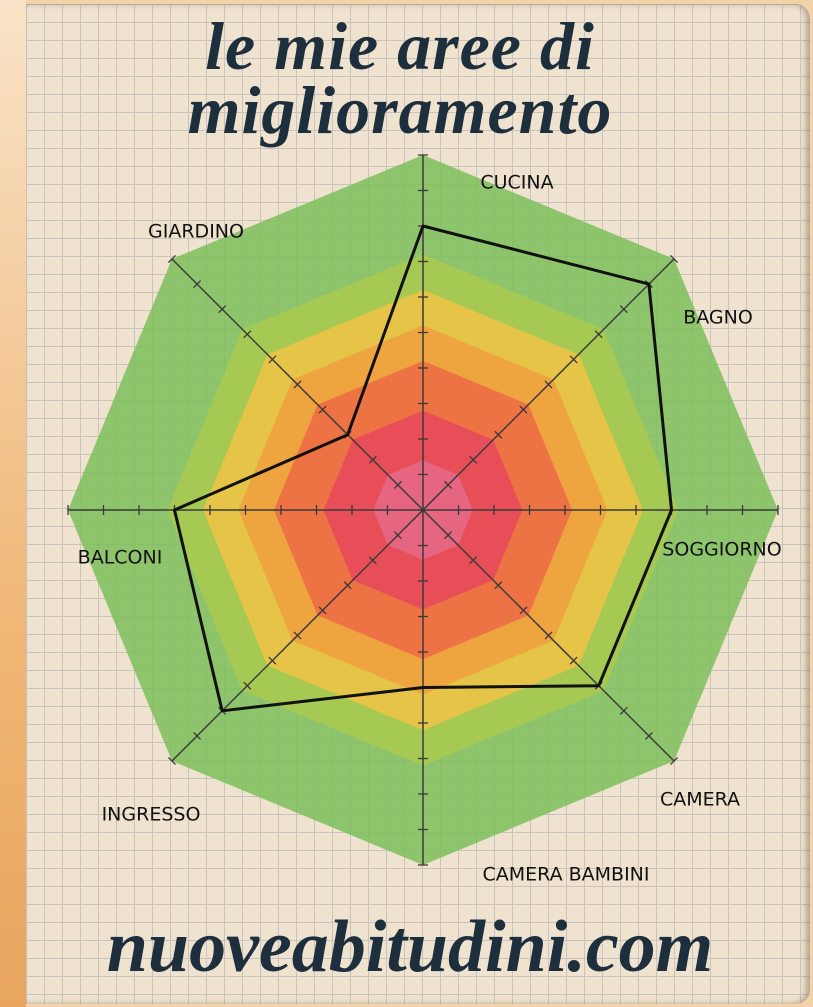 This screenshot has width=813, height=1007. I want to click on axis-label: SOGGIORNO, so click(721, 550).